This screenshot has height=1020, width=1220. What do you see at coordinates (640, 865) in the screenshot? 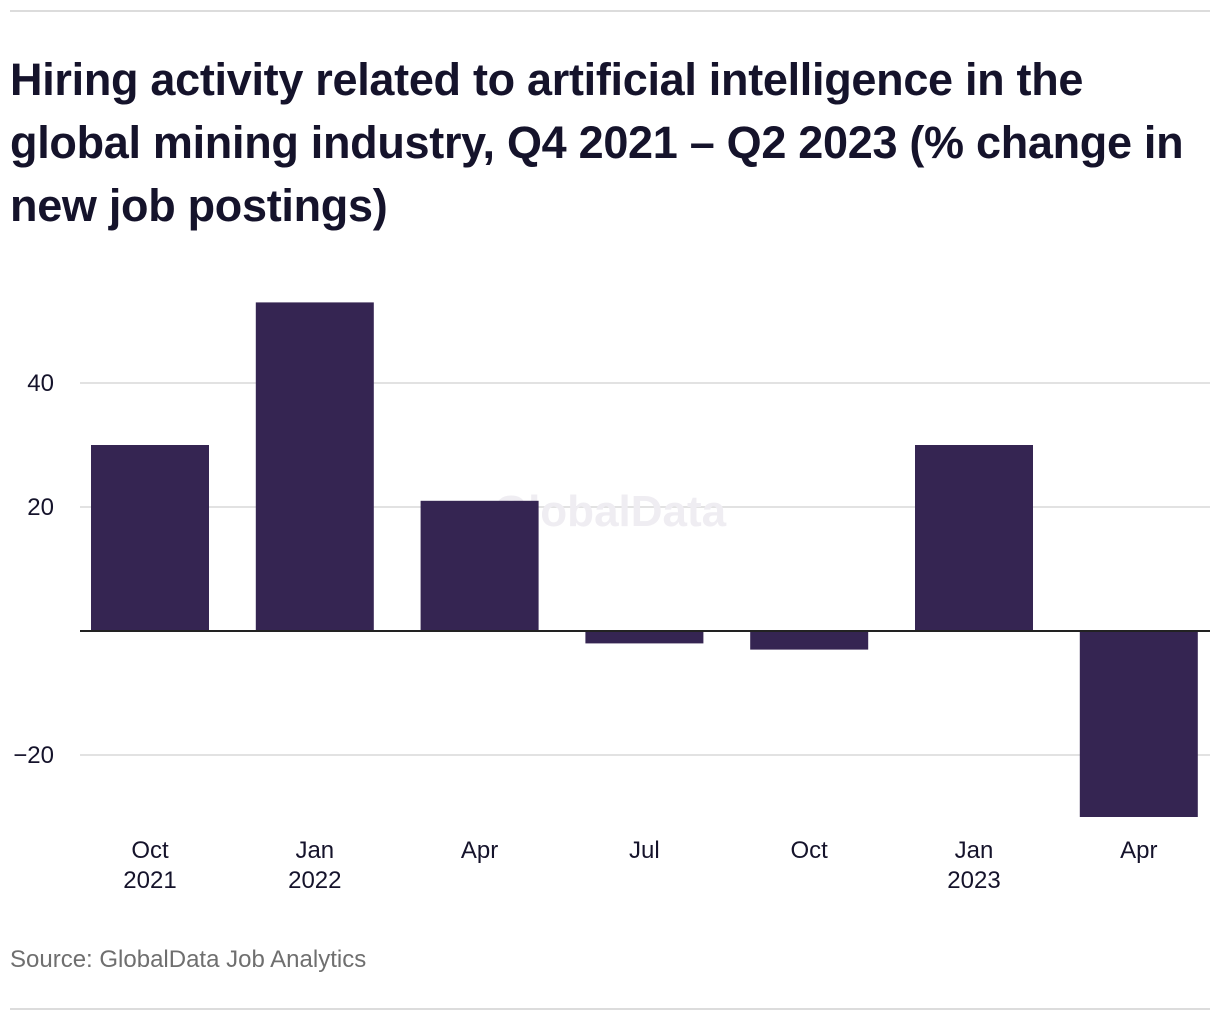
I see `x-axis-ticks: Oct 2021 Jan 2022 Apr Jul Oct Jan 2023 Apr` at bounding box center [640, 865].